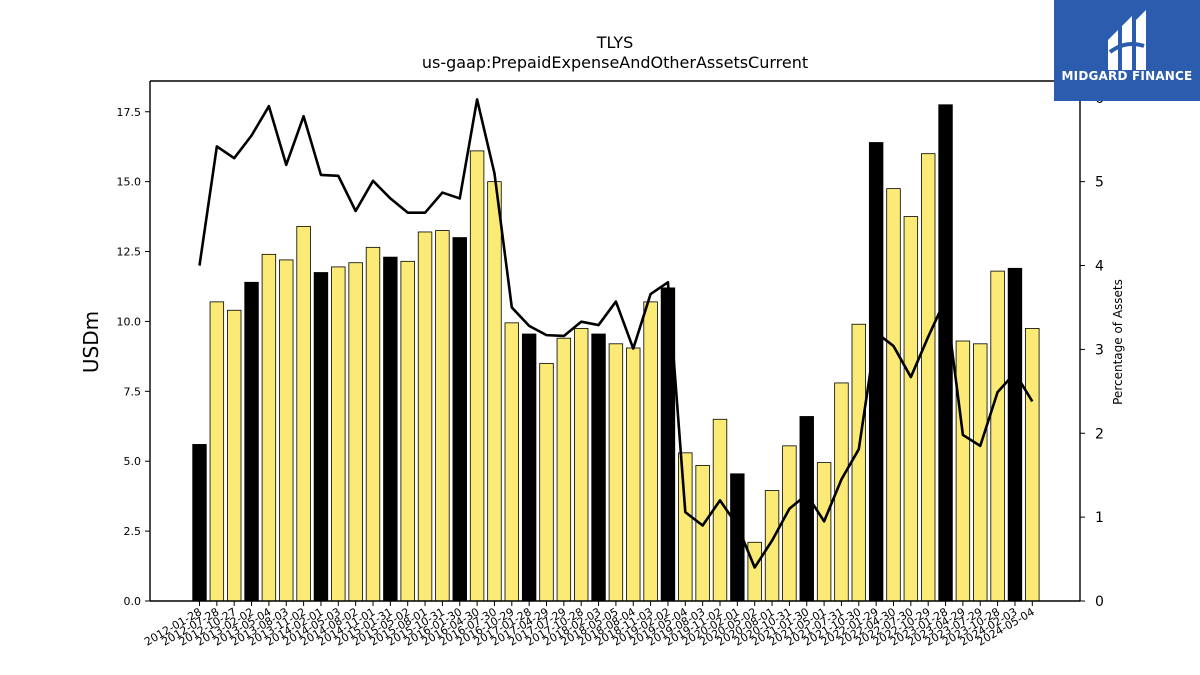  Describe the element at coordinates (1099, 183) in the screenshot. I see `y2-tick-label: 5` at that location.